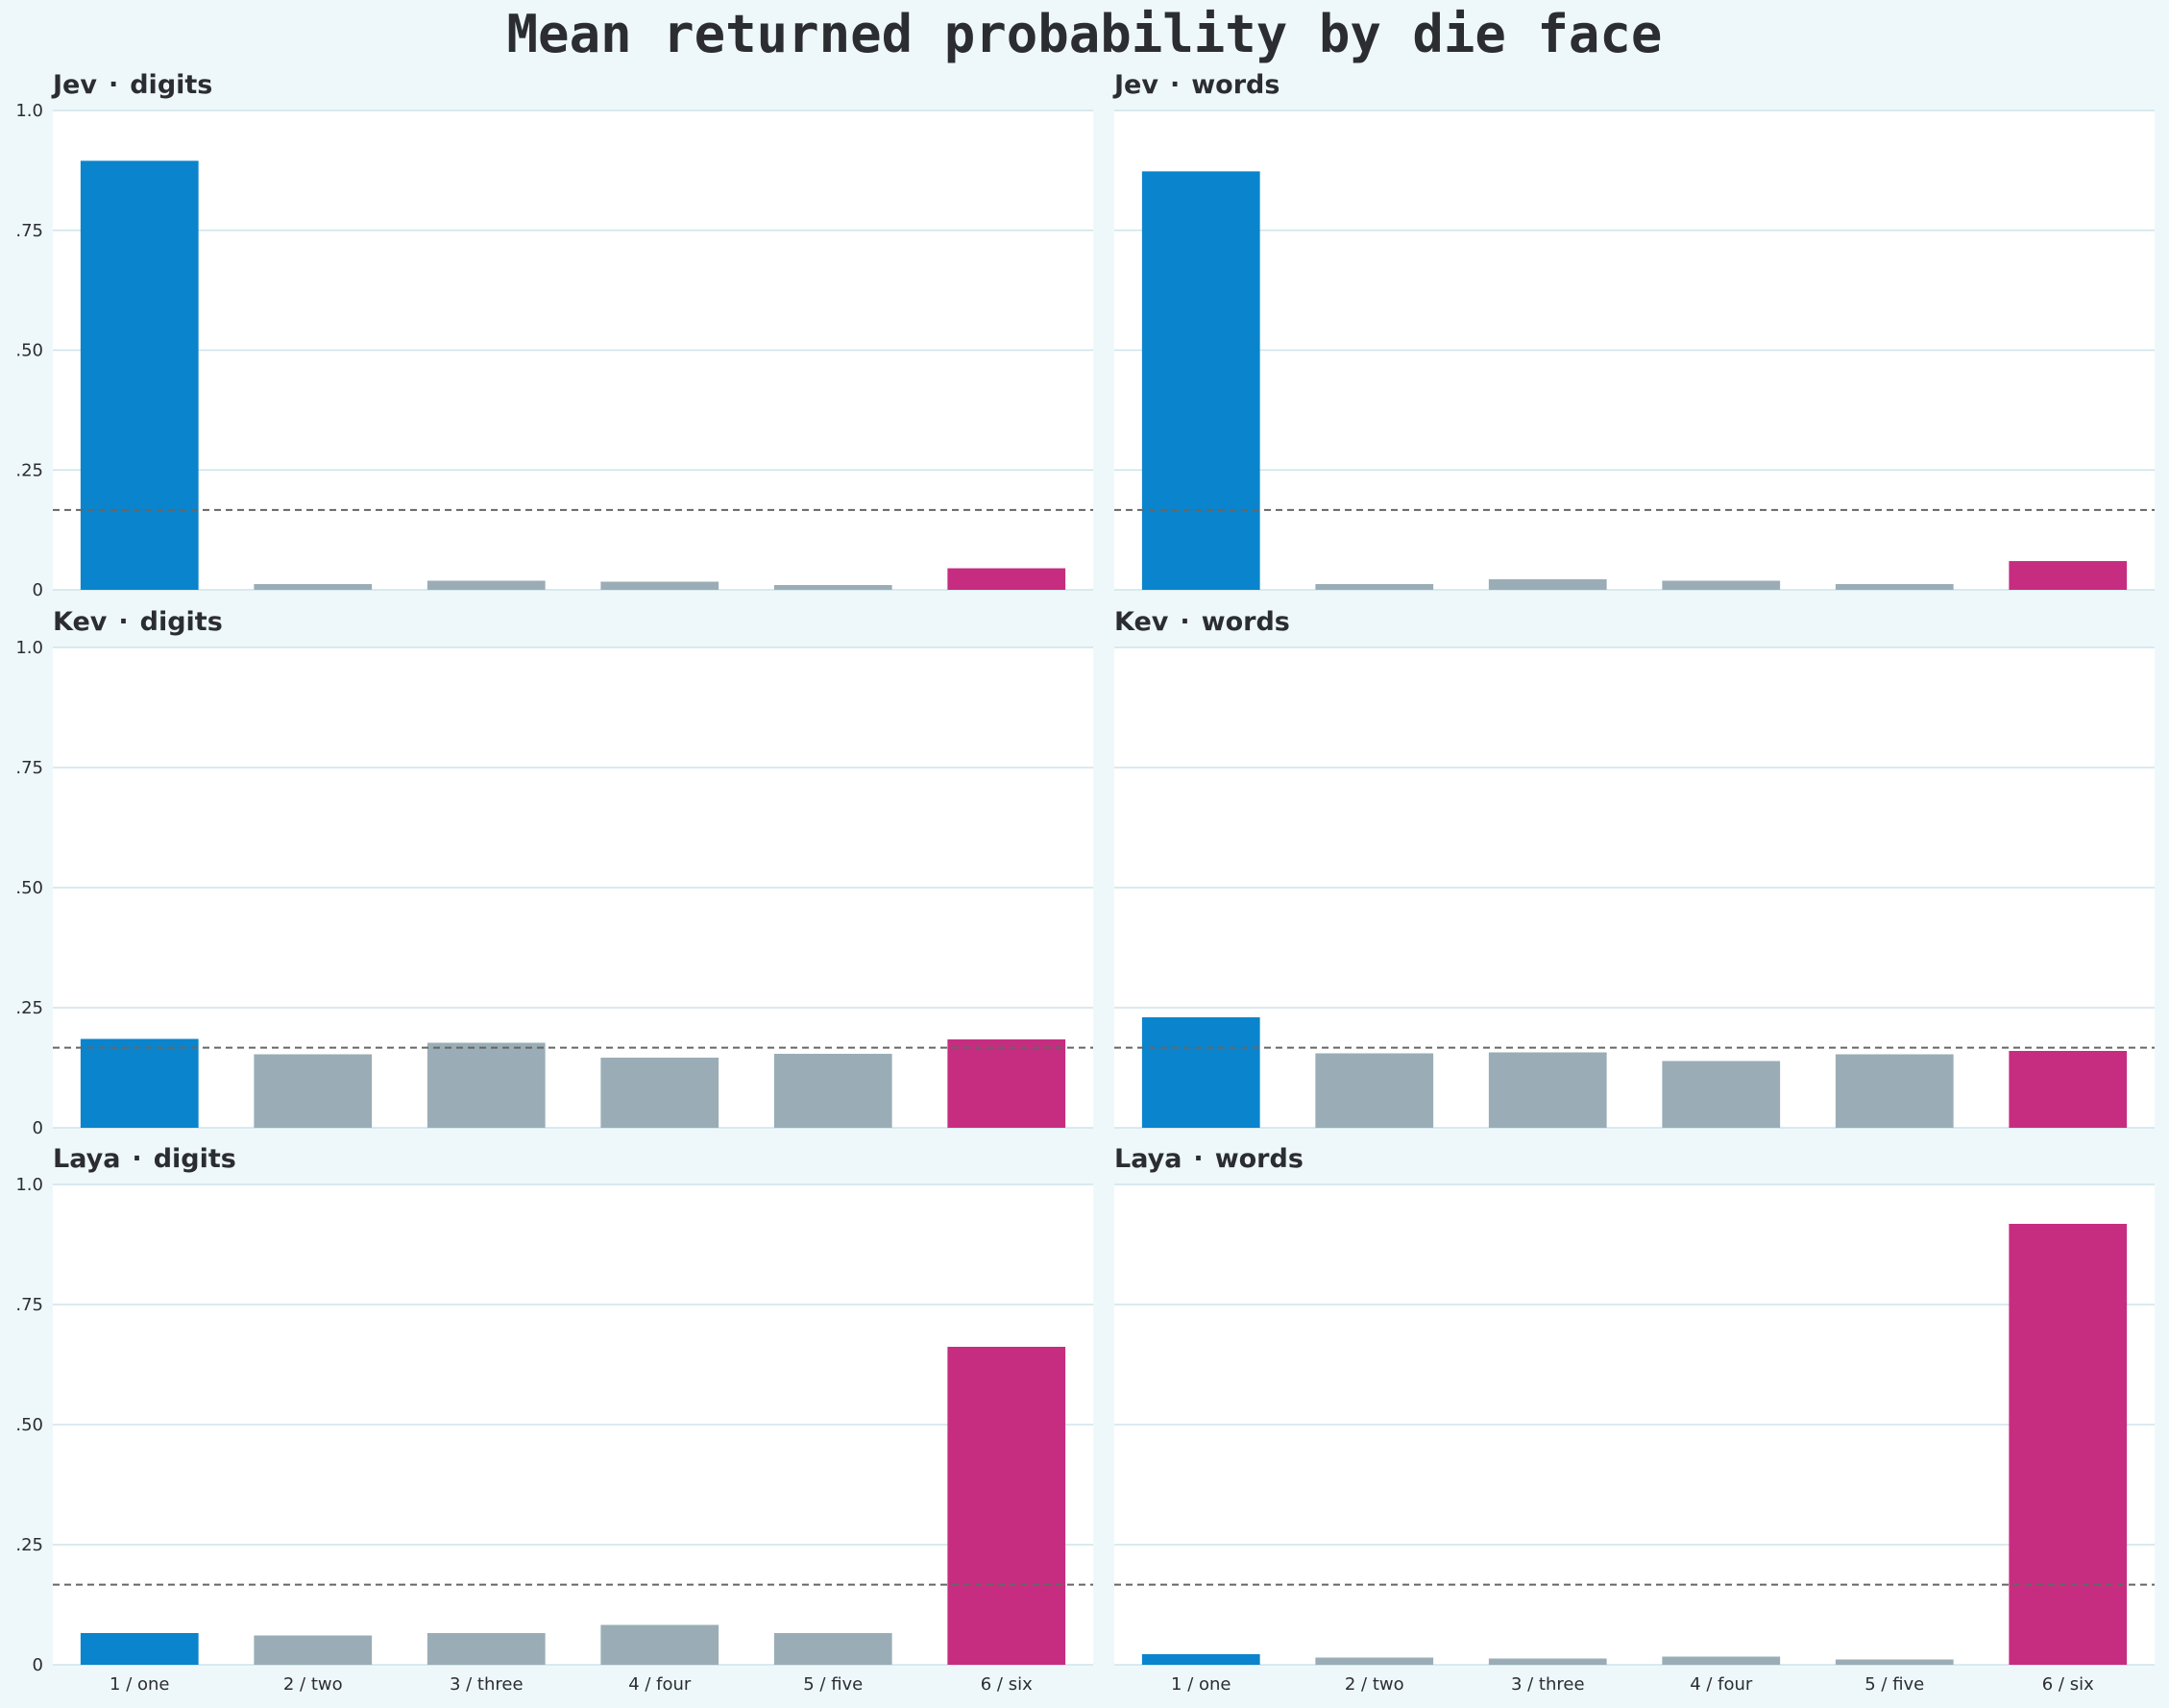  What do you see at coordinates (1634, 330) in the screenshot?
I see `panel-jev-words: Jev · words` at bounding box center [1634, 330].